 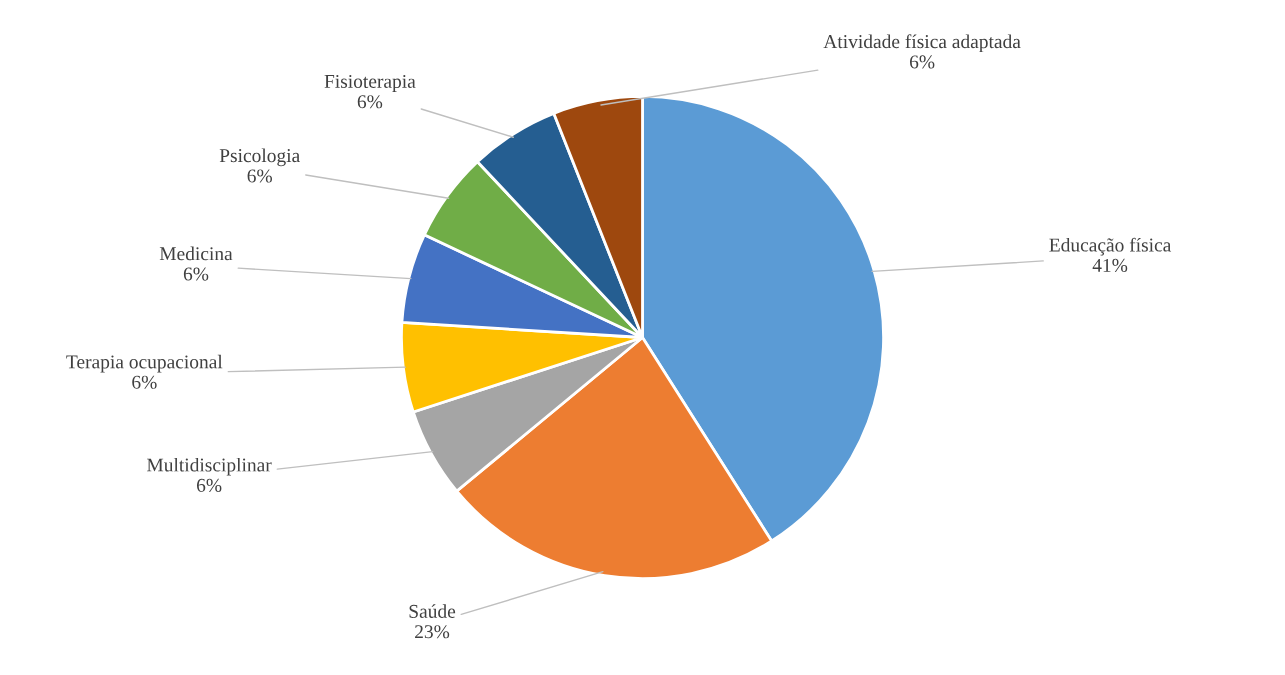 What do you see at coordinates (432, 611) in the screenshot?
I see `slice-label: Saúde` at bounding box center [432, 611].